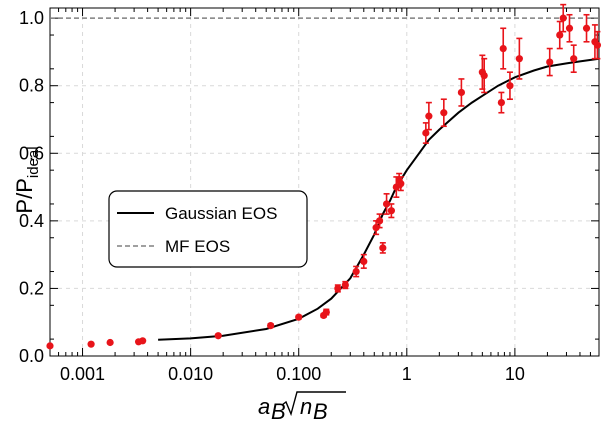 This screenshot has width=606, height=424. What do you see at coordinates (31, 153) in the screenshot?
I see `y-tick-label: 0.6` at bounding box center [31, 153].